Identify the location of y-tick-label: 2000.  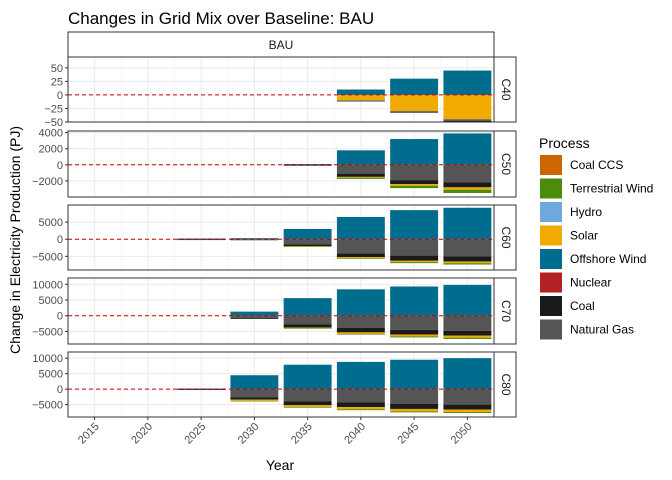
(51, 150).